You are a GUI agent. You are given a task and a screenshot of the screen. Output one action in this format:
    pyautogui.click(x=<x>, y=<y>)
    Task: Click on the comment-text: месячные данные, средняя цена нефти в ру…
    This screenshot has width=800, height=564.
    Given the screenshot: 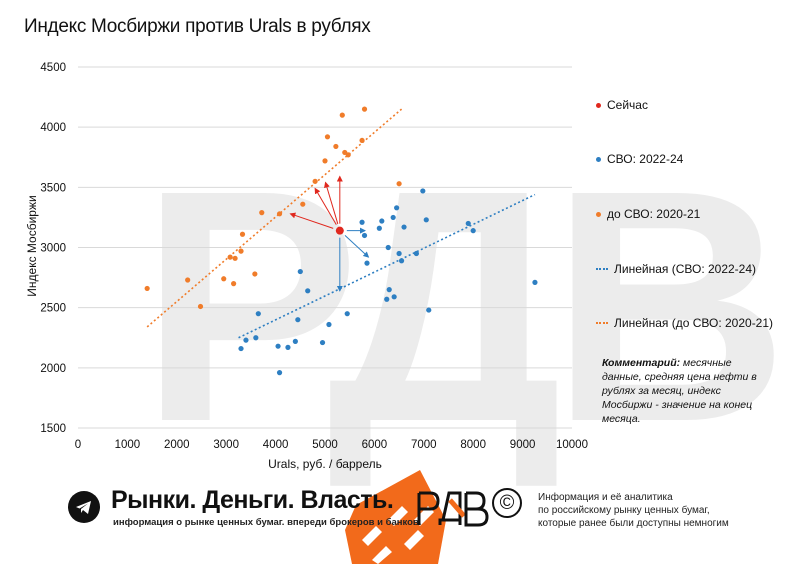 What is the action you would take?
    pyautogui.click(x=679, y=391)
    